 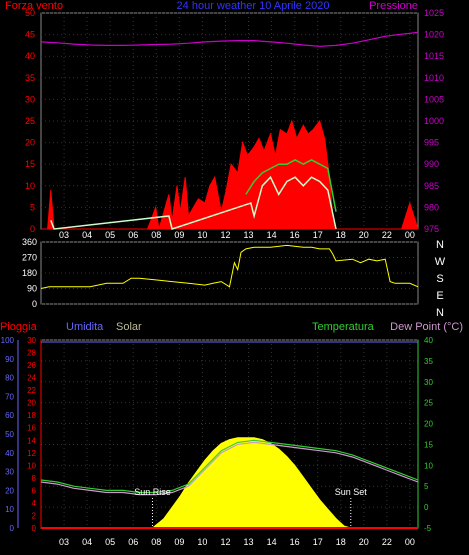 What do you see at coordinates (31, 403) in the screenshot?
I see `rain-tick-label: 20` at bounding box center [31, 403].